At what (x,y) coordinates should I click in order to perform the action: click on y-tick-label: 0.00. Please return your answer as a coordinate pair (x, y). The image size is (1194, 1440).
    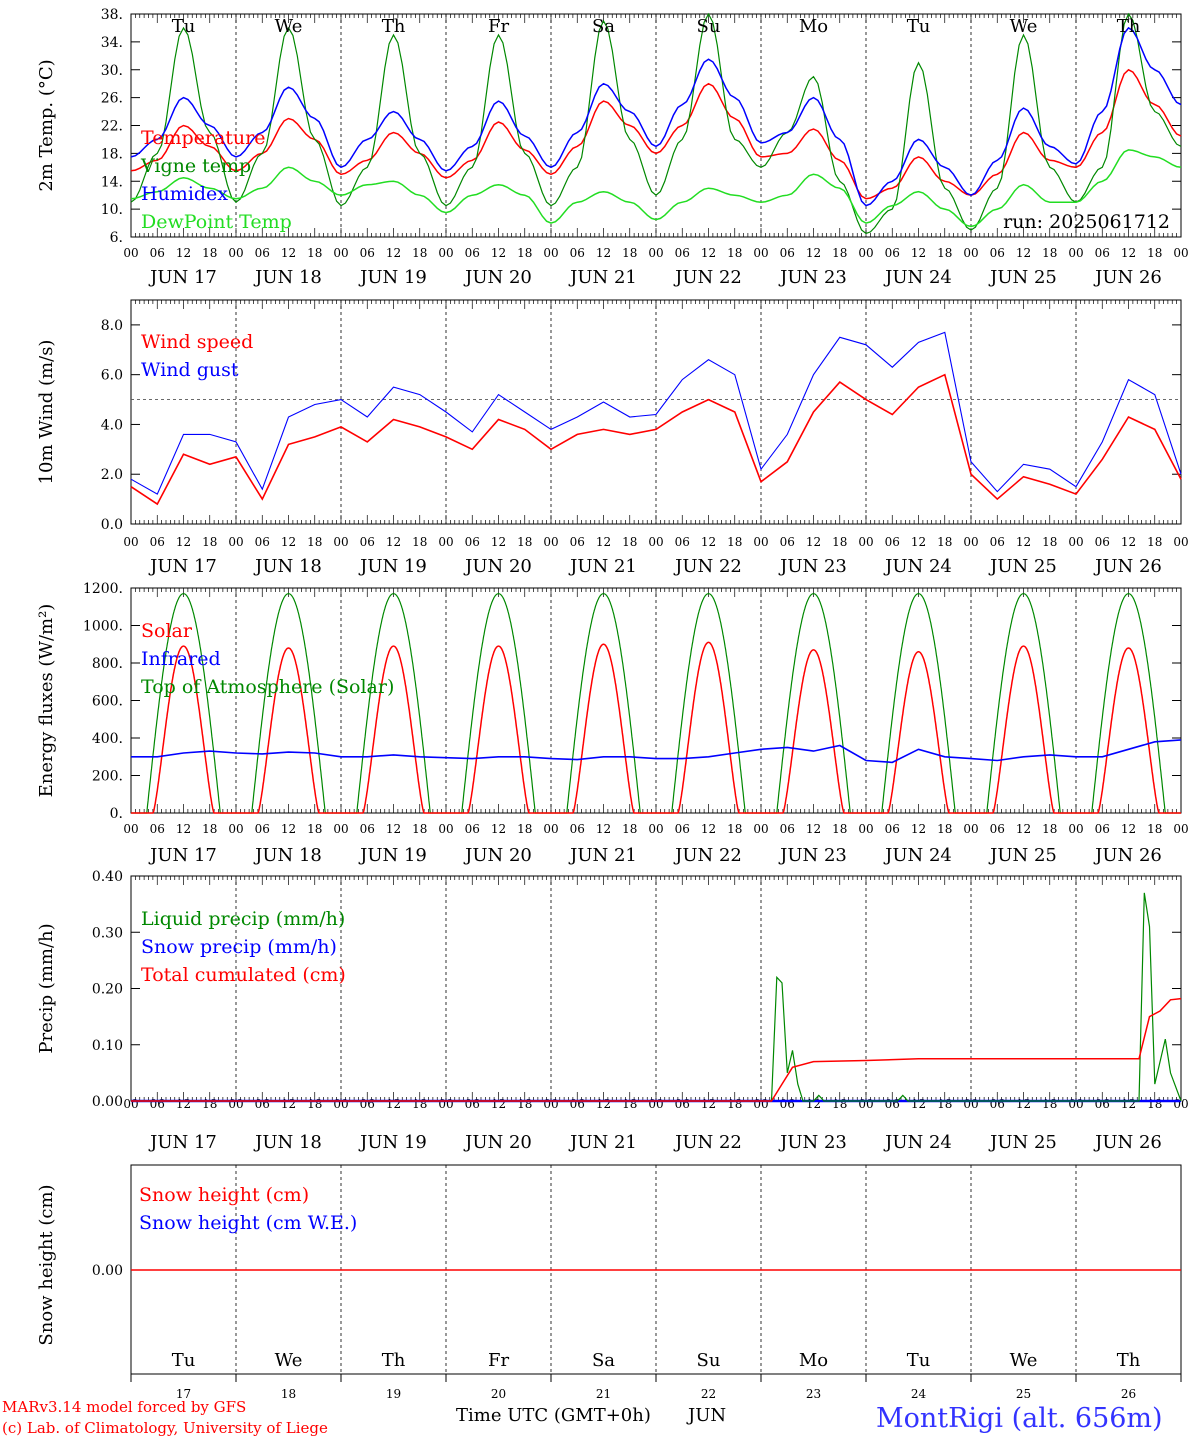
    Looking at the image, I should click on (107, 1271).